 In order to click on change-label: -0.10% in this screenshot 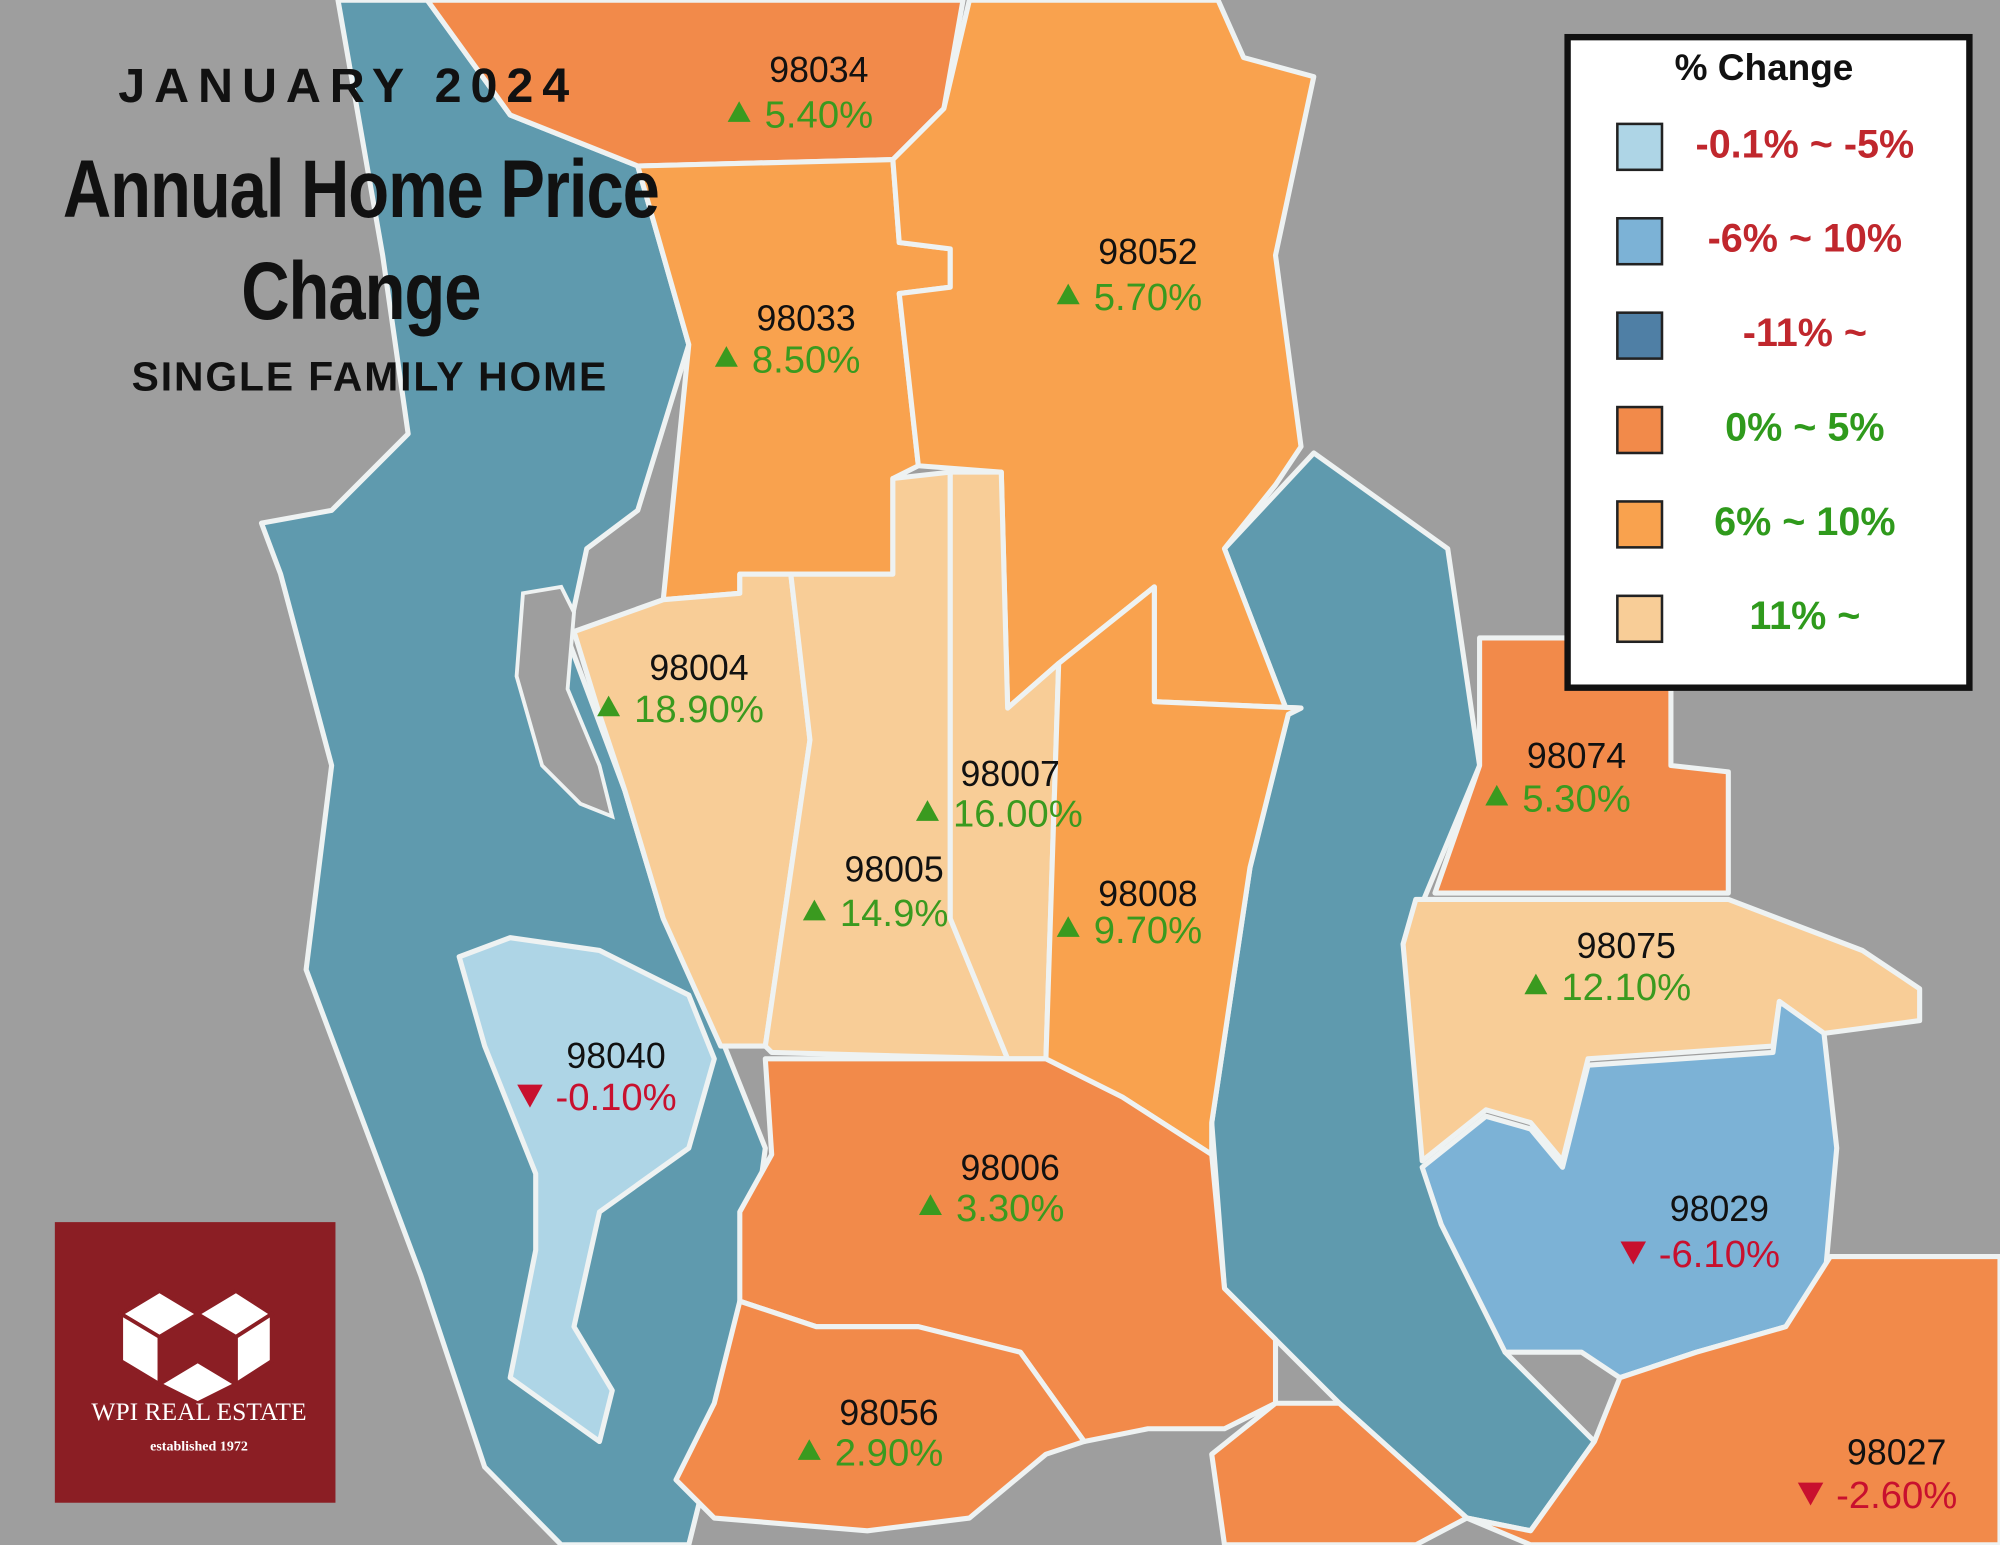, I will do `click(615, 1097)`.